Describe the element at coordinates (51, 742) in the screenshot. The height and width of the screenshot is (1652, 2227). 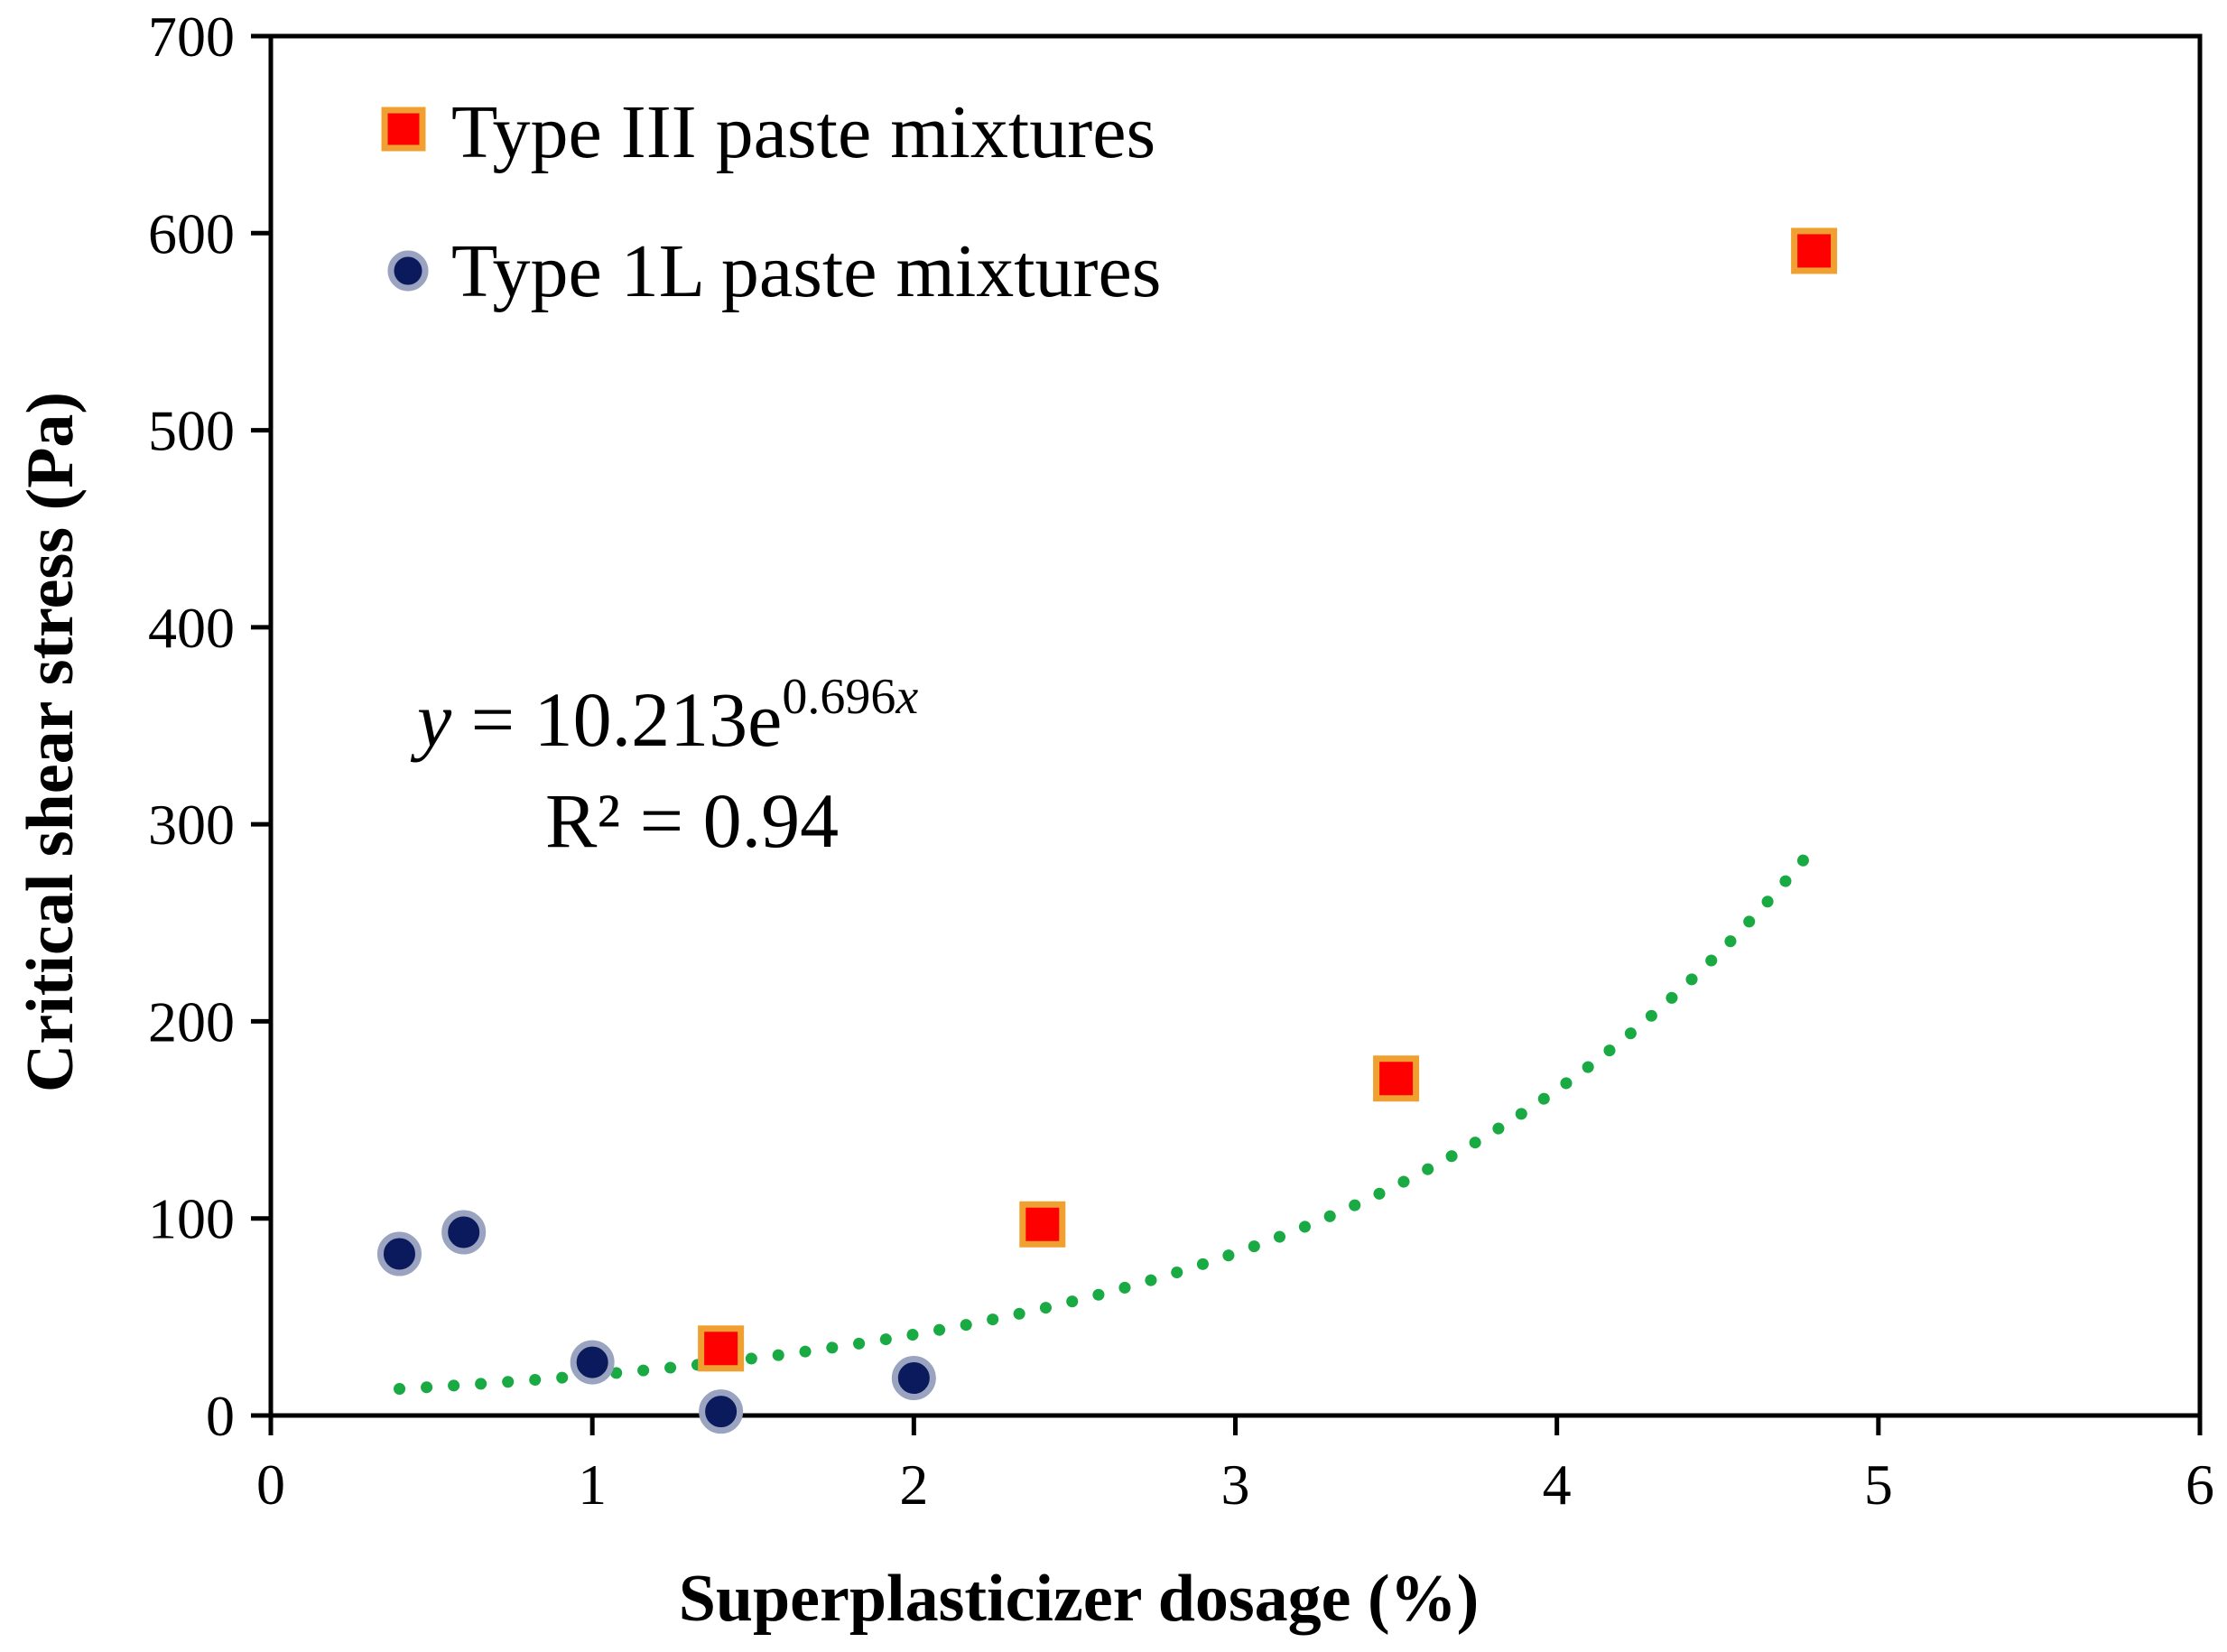
I see `y-axis-title: Critical shear stress (Pa)` at that location.